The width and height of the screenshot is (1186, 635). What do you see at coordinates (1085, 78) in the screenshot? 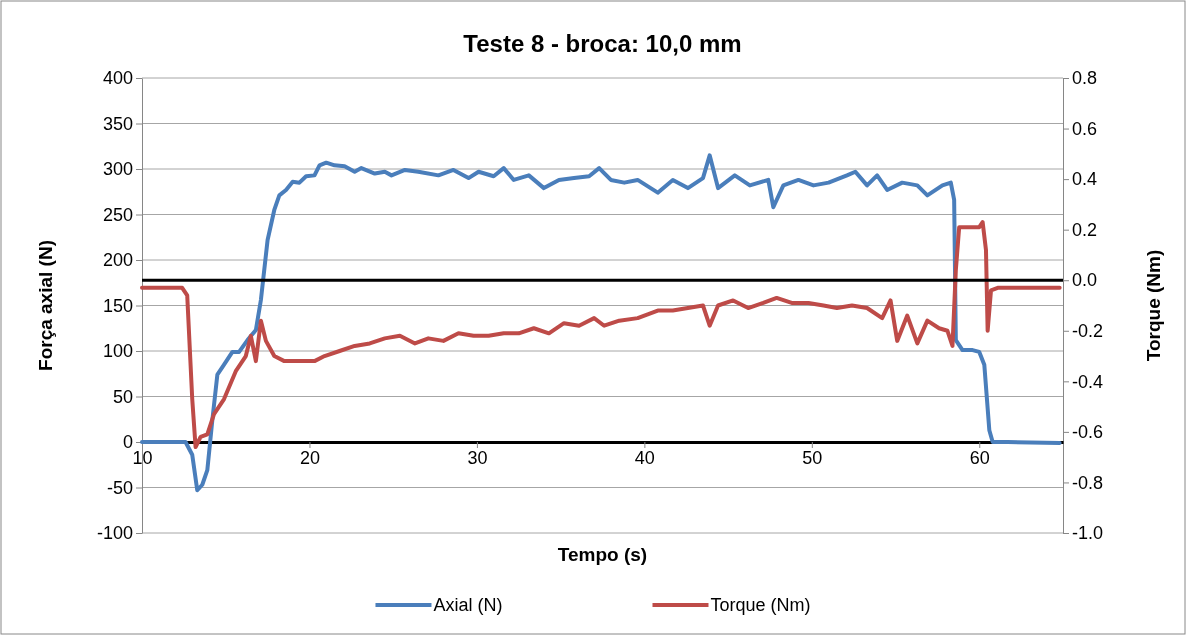
I see `y2-tick-label: 0.8` at bounding box center [1085, 78].